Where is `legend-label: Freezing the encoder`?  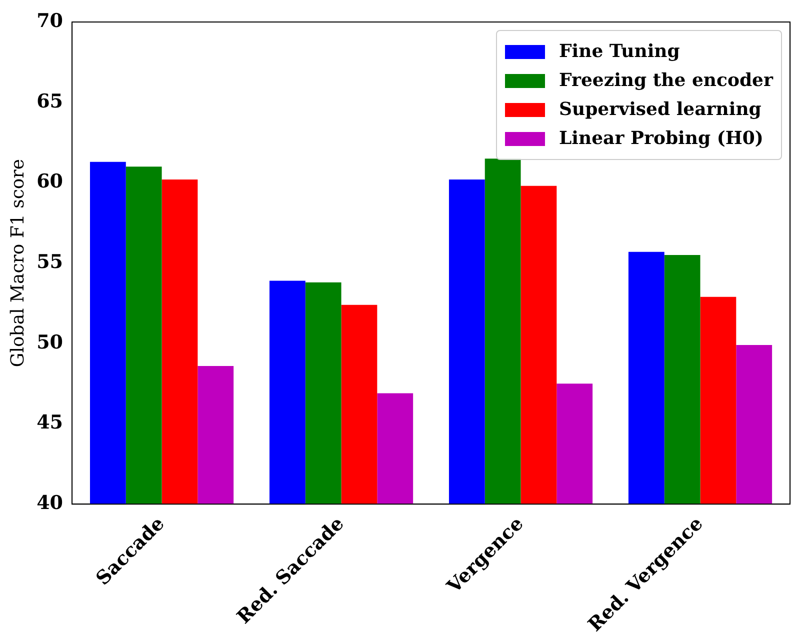
legend-label: Freezing the encoder is located at coordinates (666, 80).